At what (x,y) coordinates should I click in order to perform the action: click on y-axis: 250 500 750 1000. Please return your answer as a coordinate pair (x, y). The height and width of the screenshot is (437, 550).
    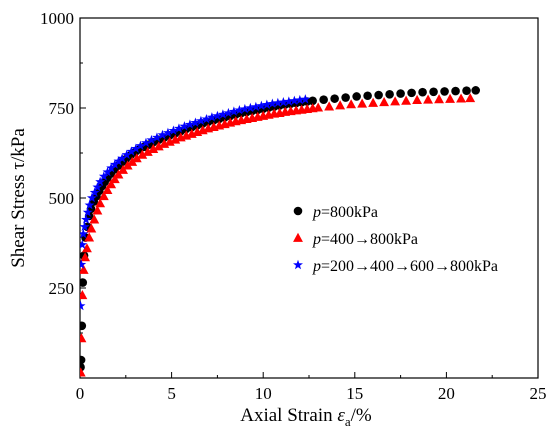
    Looking at the image, I should click on (63, 171).